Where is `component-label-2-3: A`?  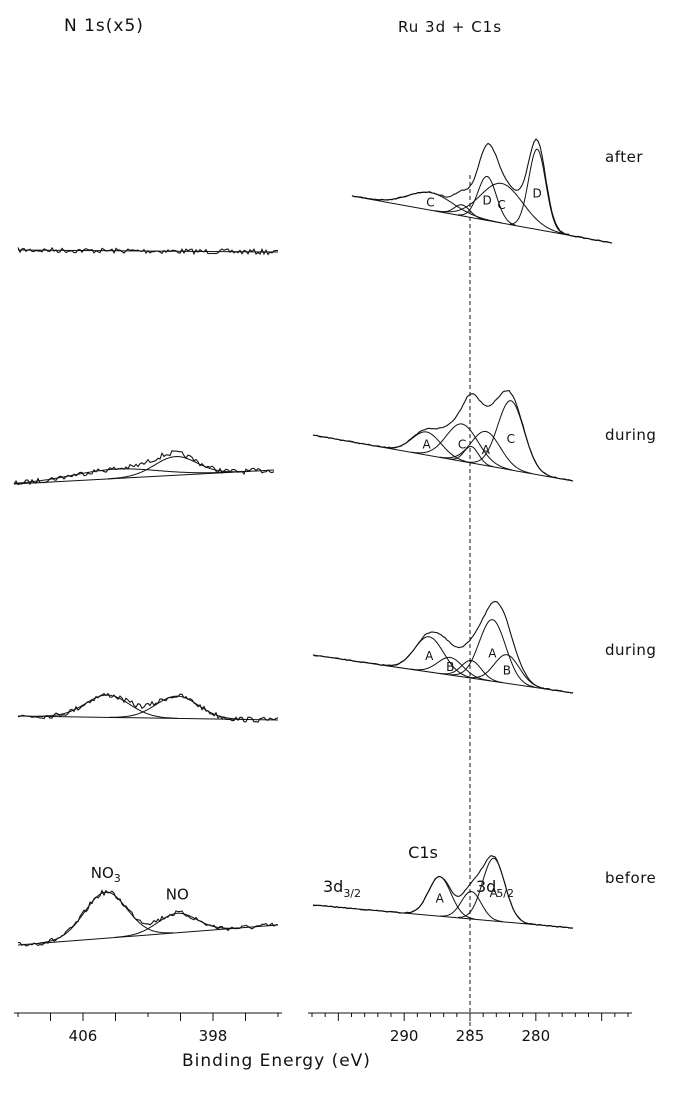 component-label-2-3: A is located at coordinates (492, 653).